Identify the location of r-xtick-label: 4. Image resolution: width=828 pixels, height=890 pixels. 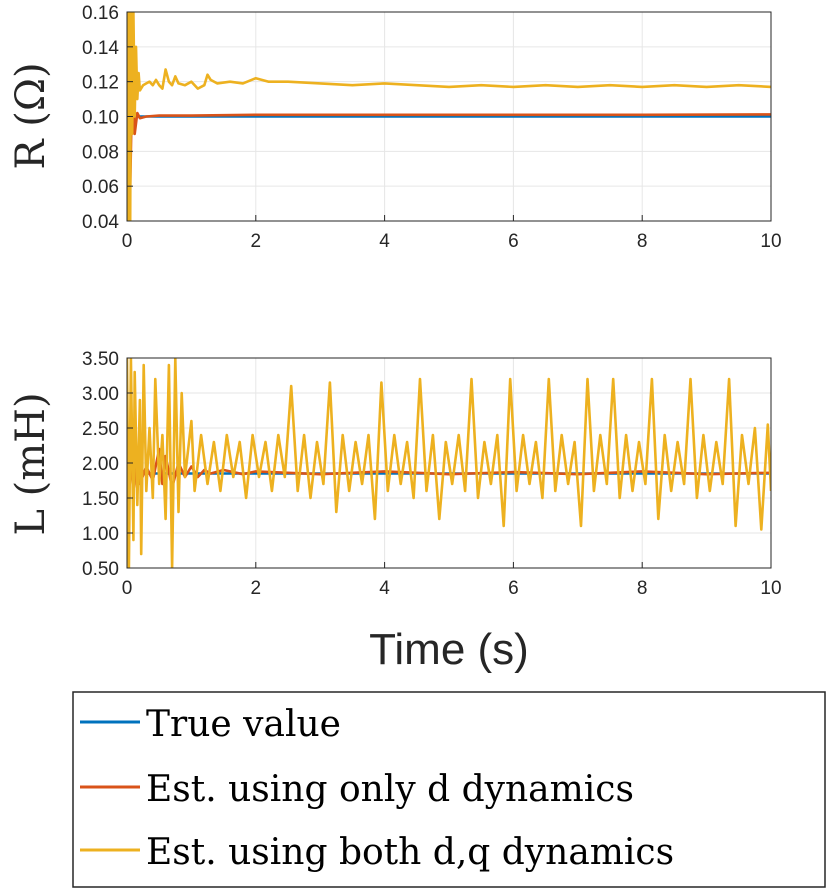
(384, 241).